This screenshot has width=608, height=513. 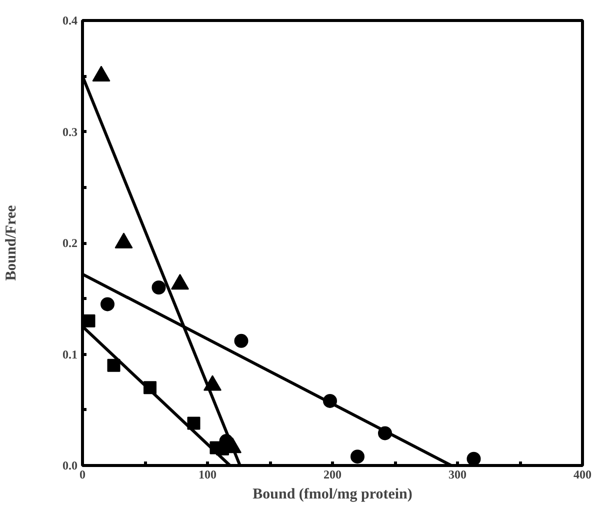 I want to click on y-tick-label: 0.1, so click(x=70, y=354).